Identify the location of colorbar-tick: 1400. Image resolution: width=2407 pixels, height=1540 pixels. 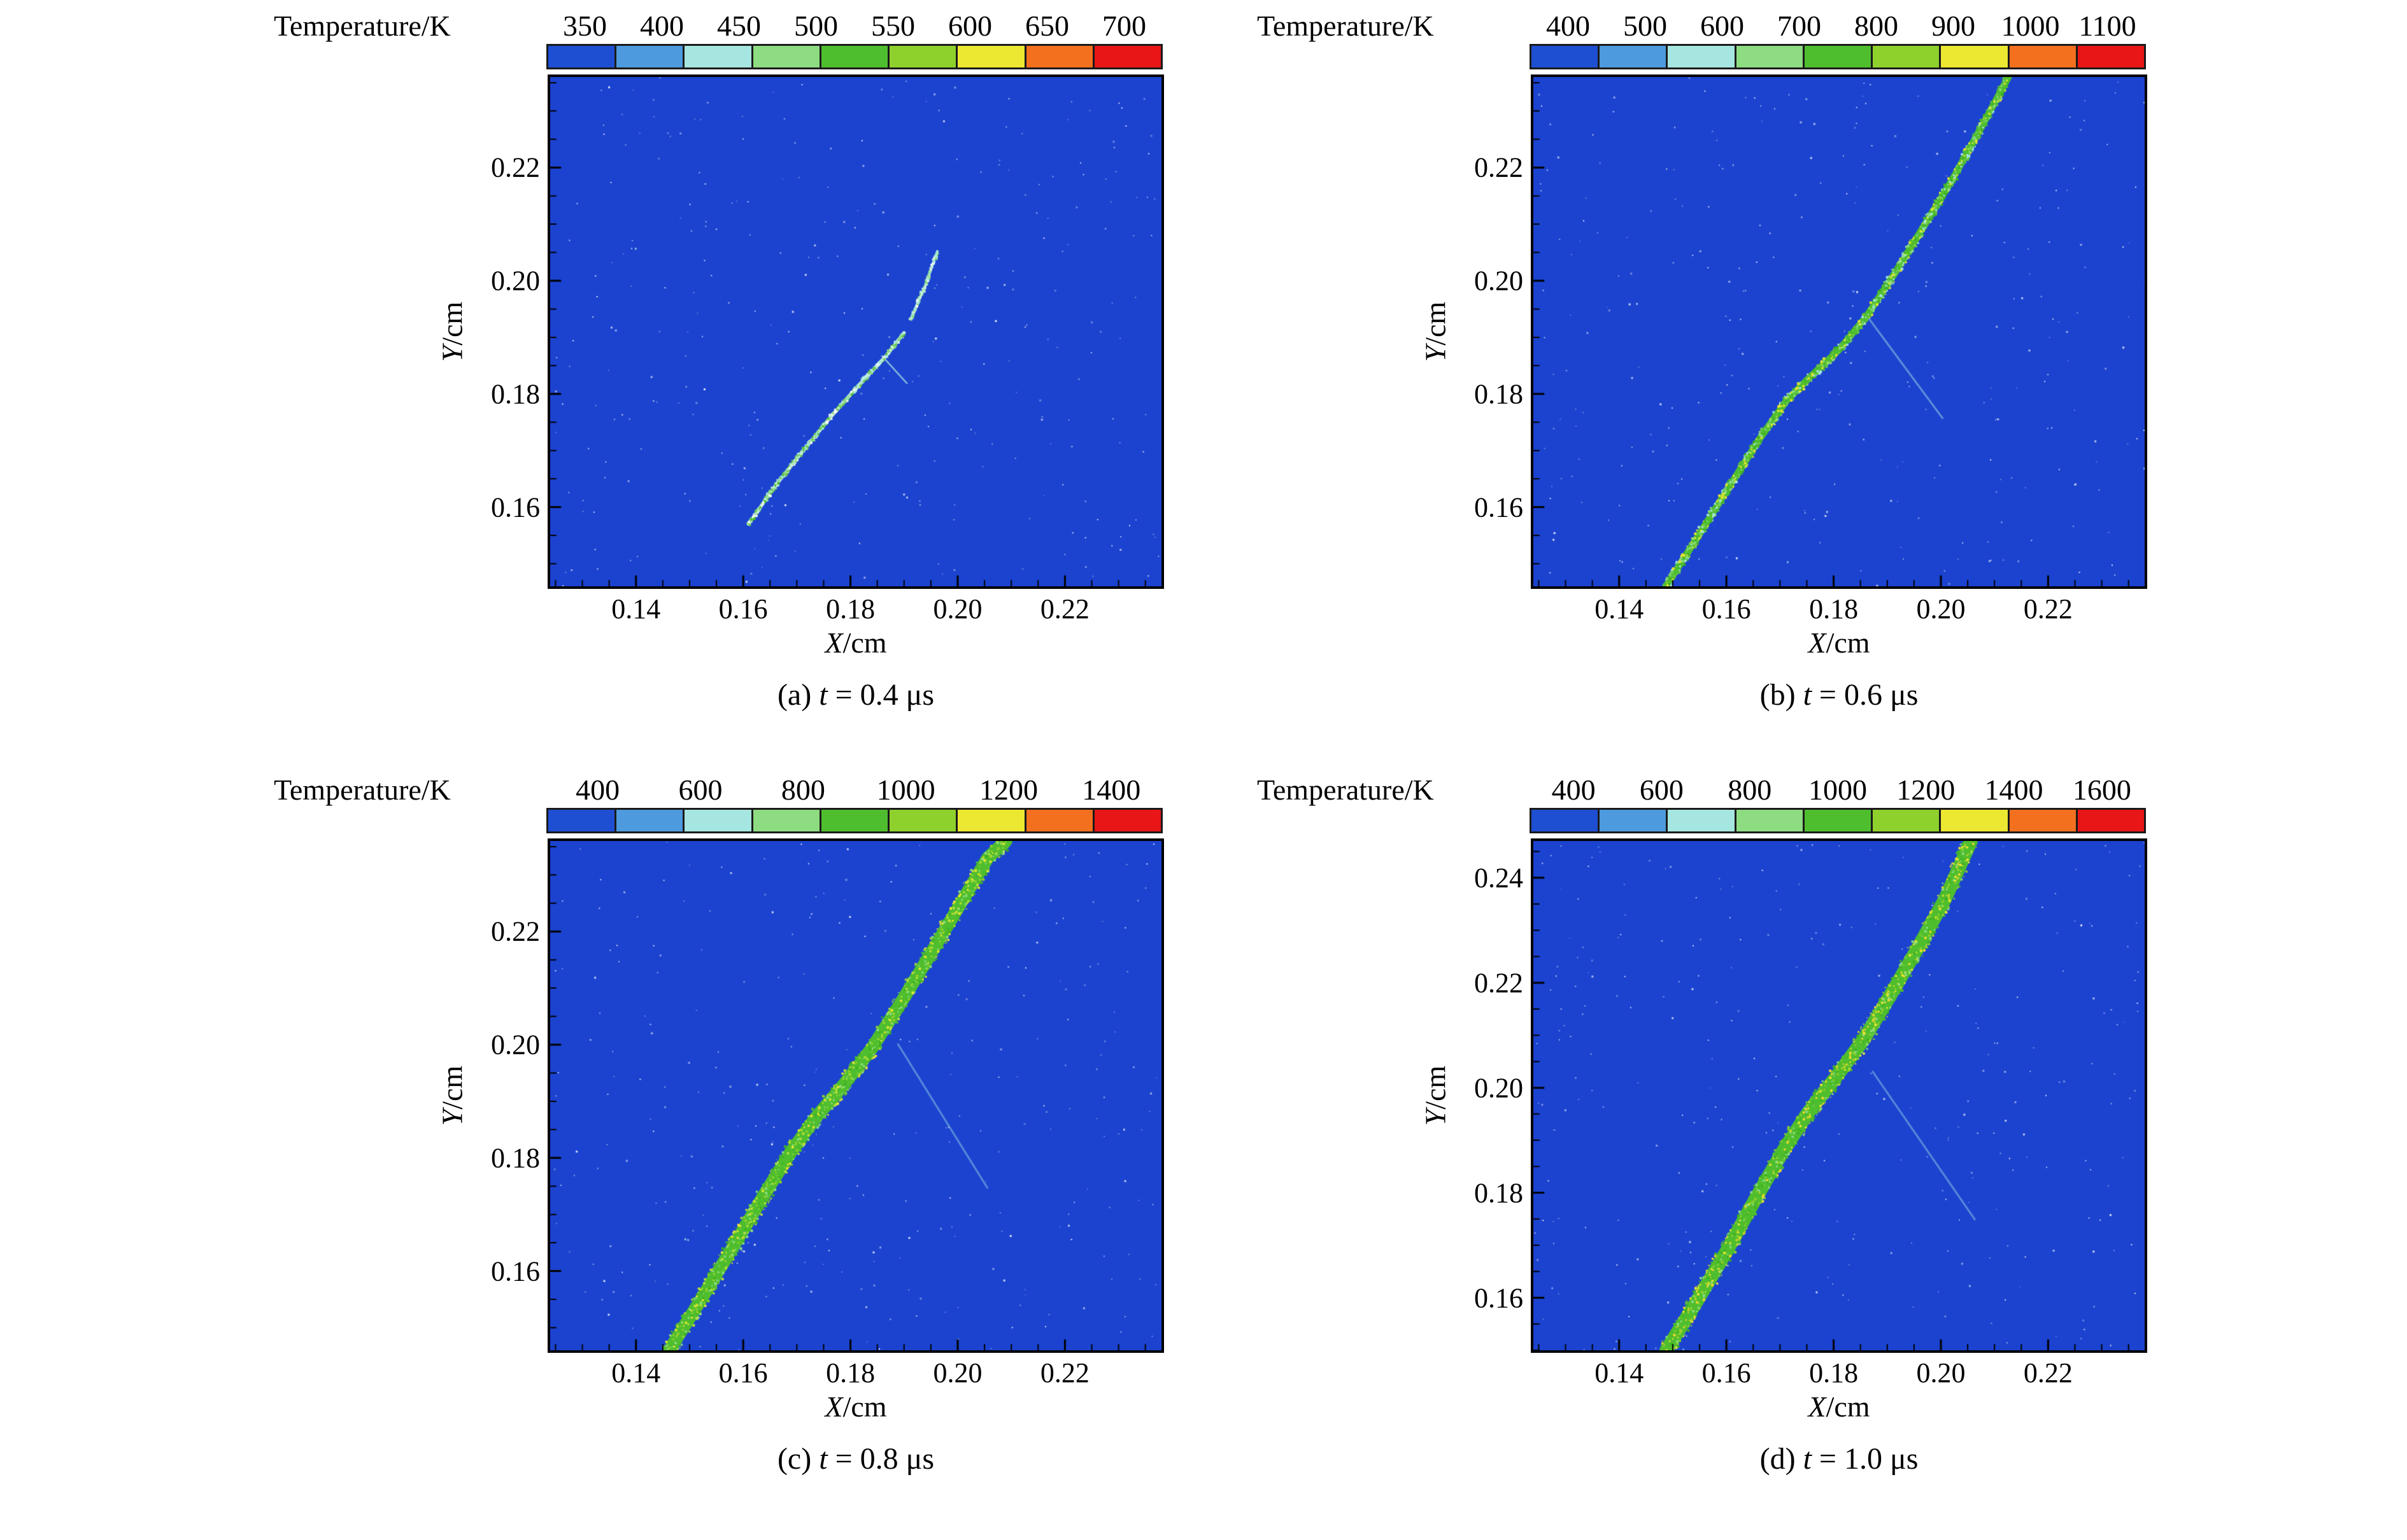
(2014, 790).